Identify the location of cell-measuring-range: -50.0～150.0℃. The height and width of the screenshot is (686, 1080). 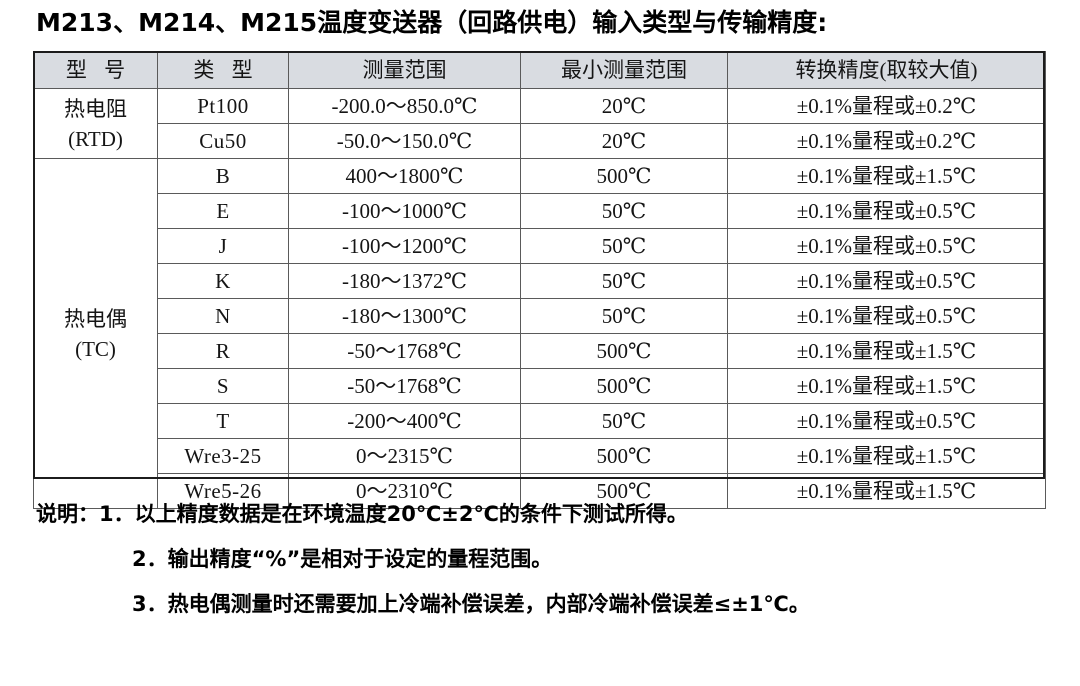
(404, 141).